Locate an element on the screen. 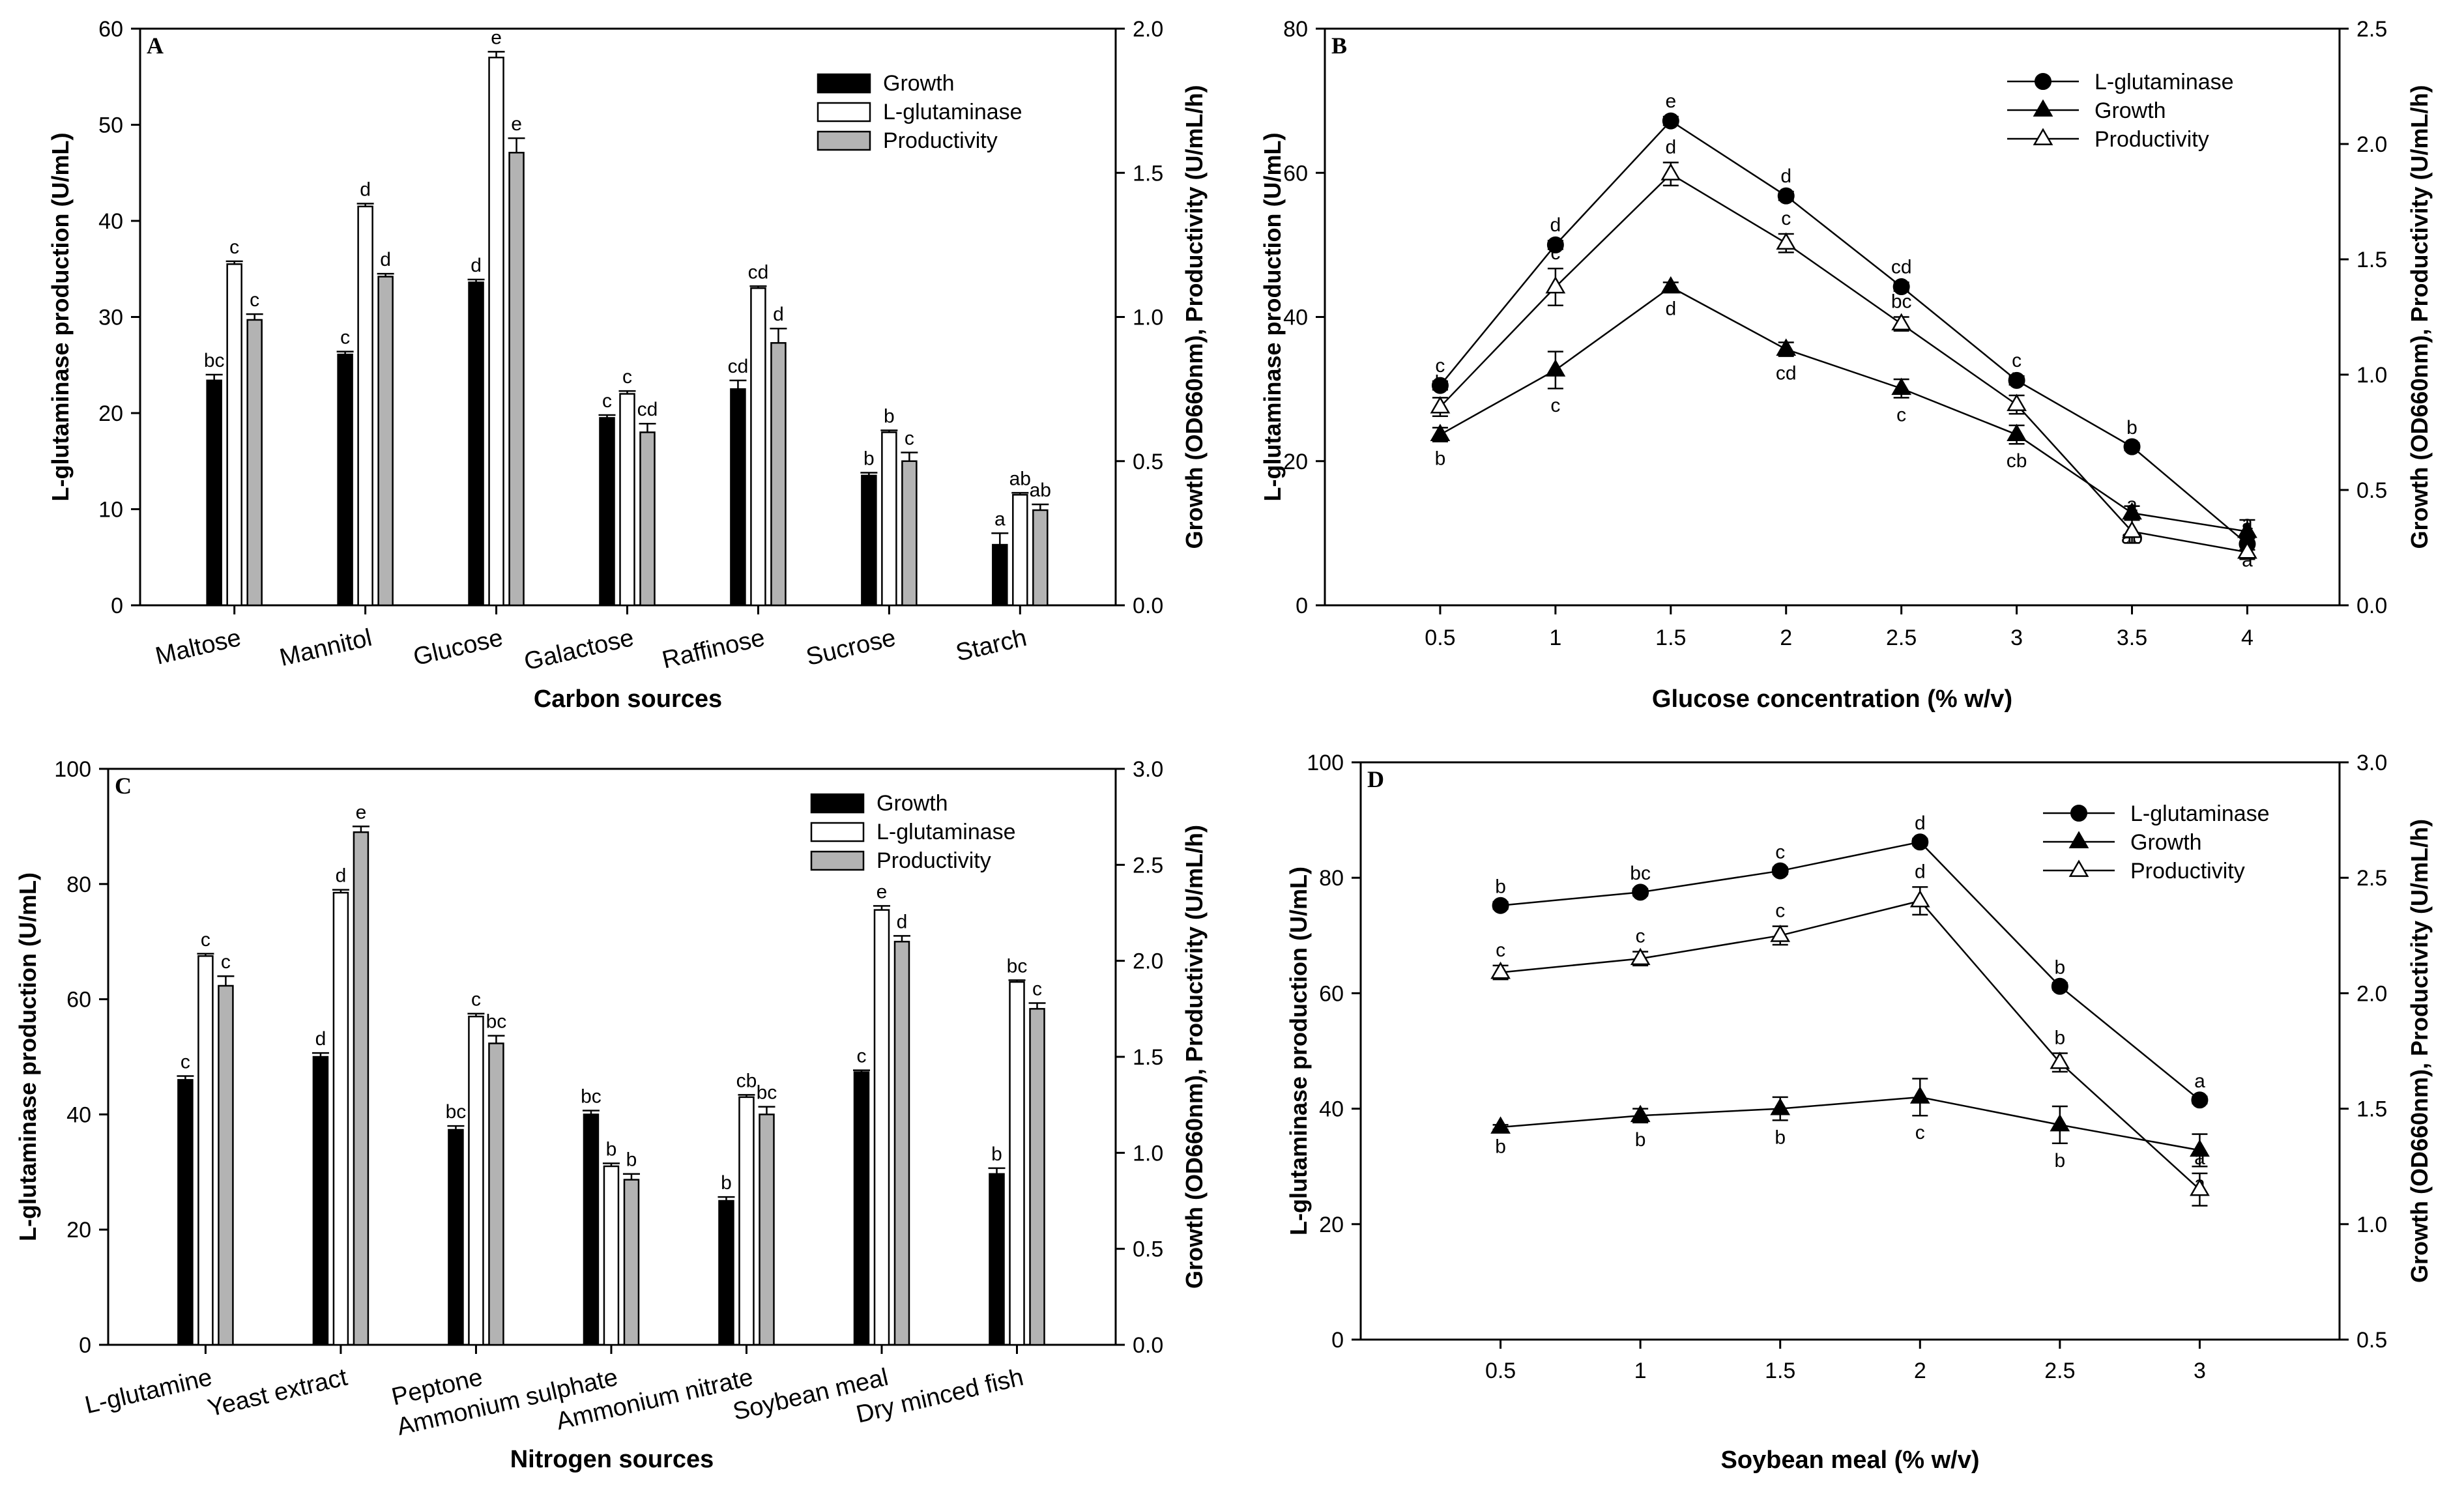 Image resolution: width=2464 pixels, height=1509 pixels. legend-label: Growth is located at coordinates (913, 804).